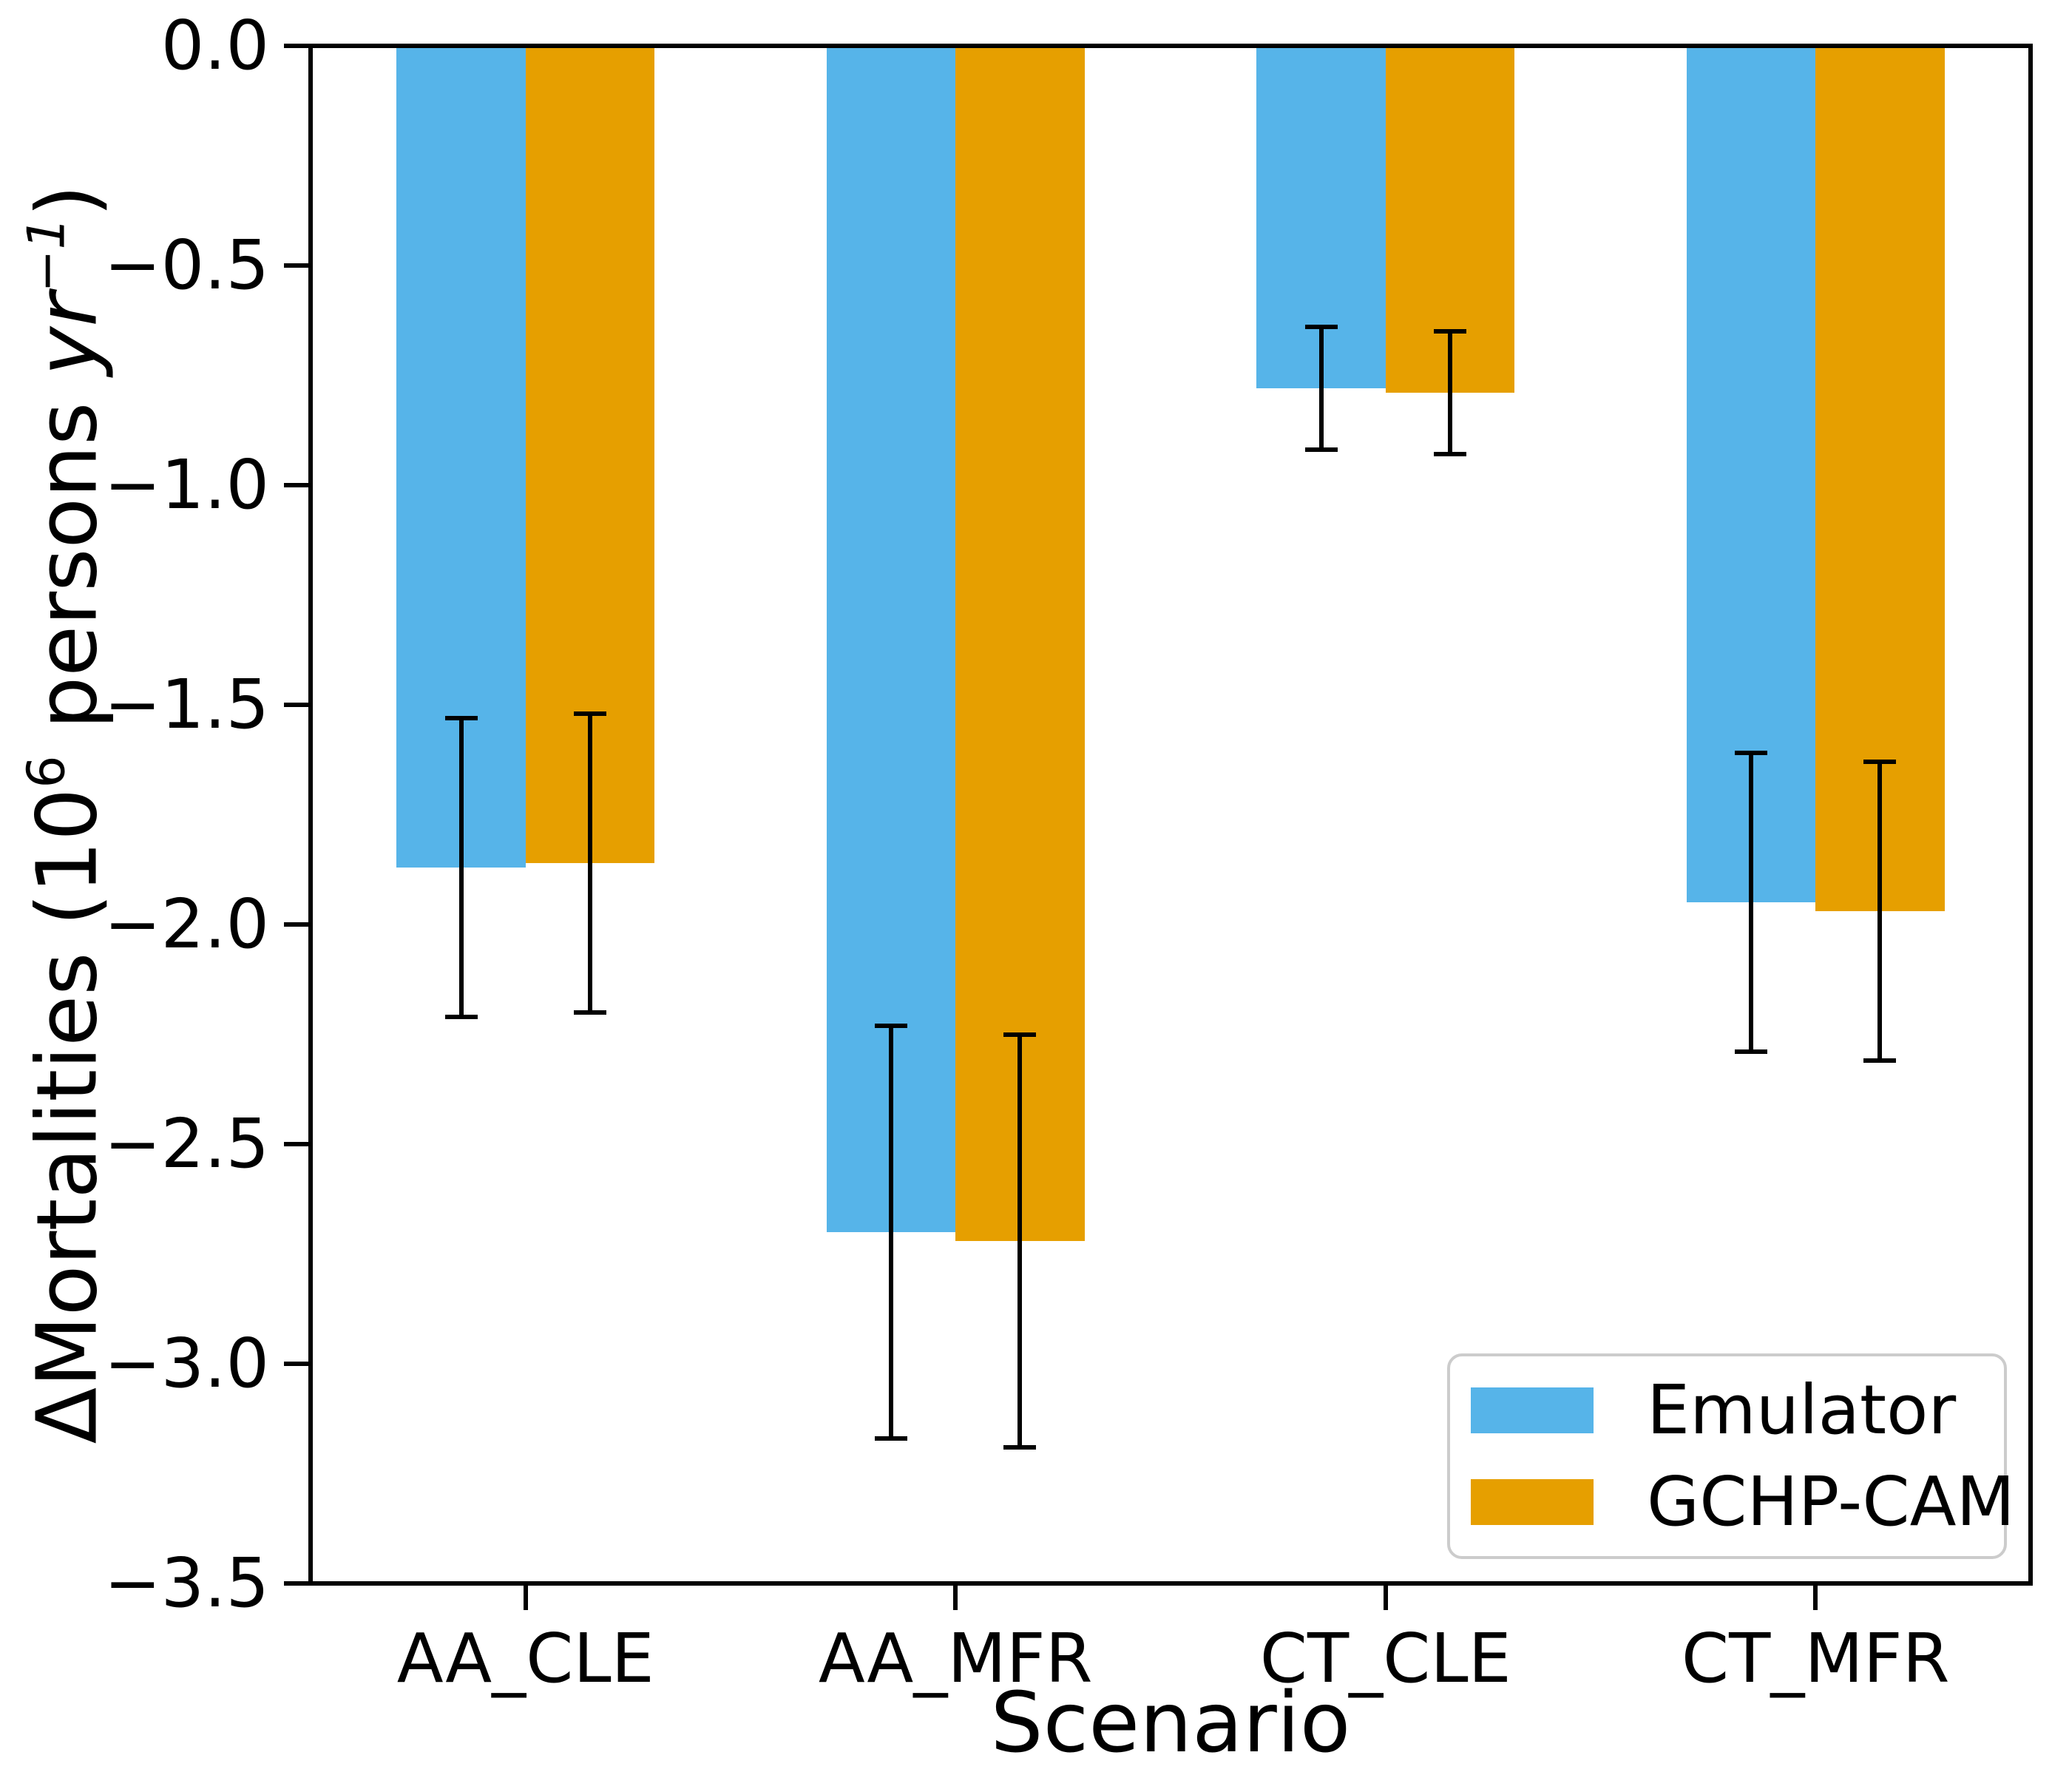 Image resolution: width=2052 pixels, height=1792 pixels. I want to click on legend-label-emulator: Emulator, so click(1802, 1410).